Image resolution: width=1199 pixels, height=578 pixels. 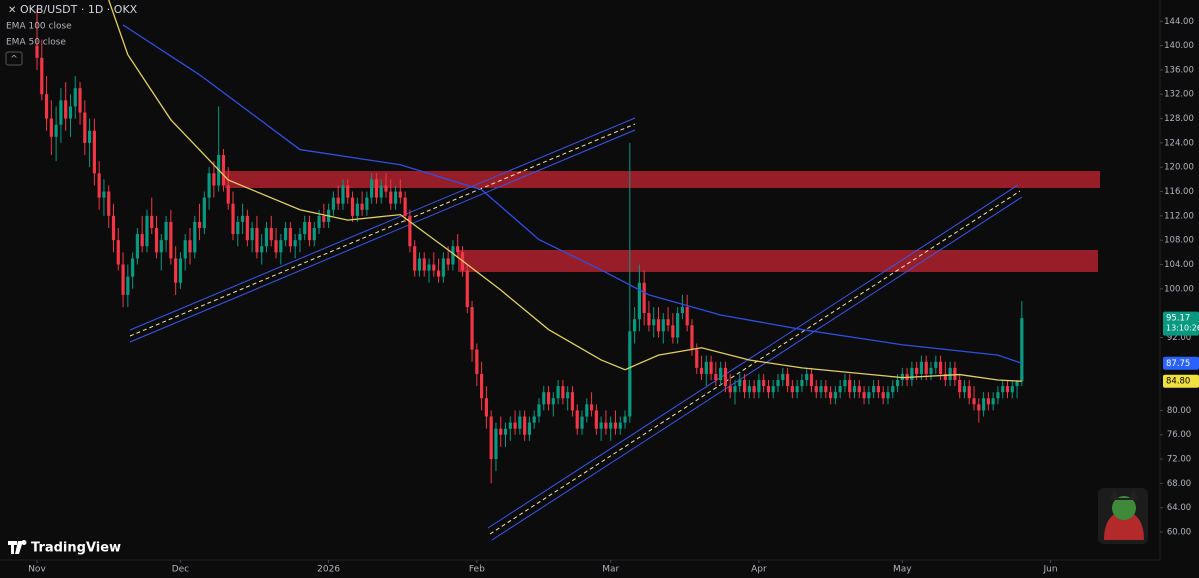 I want to click on y-tick-label: 60.00, so click(x=1179, y=533).